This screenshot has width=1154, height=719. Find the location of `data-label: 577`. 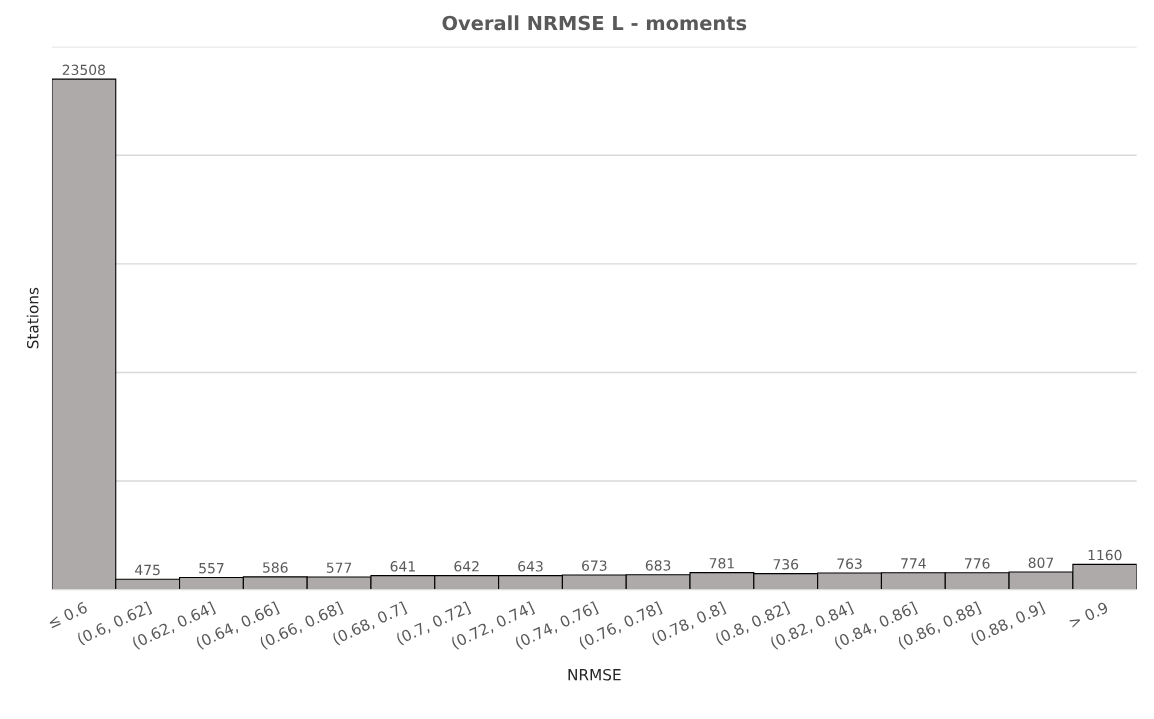

data-label: 577 is located at coordinates (339, 567).